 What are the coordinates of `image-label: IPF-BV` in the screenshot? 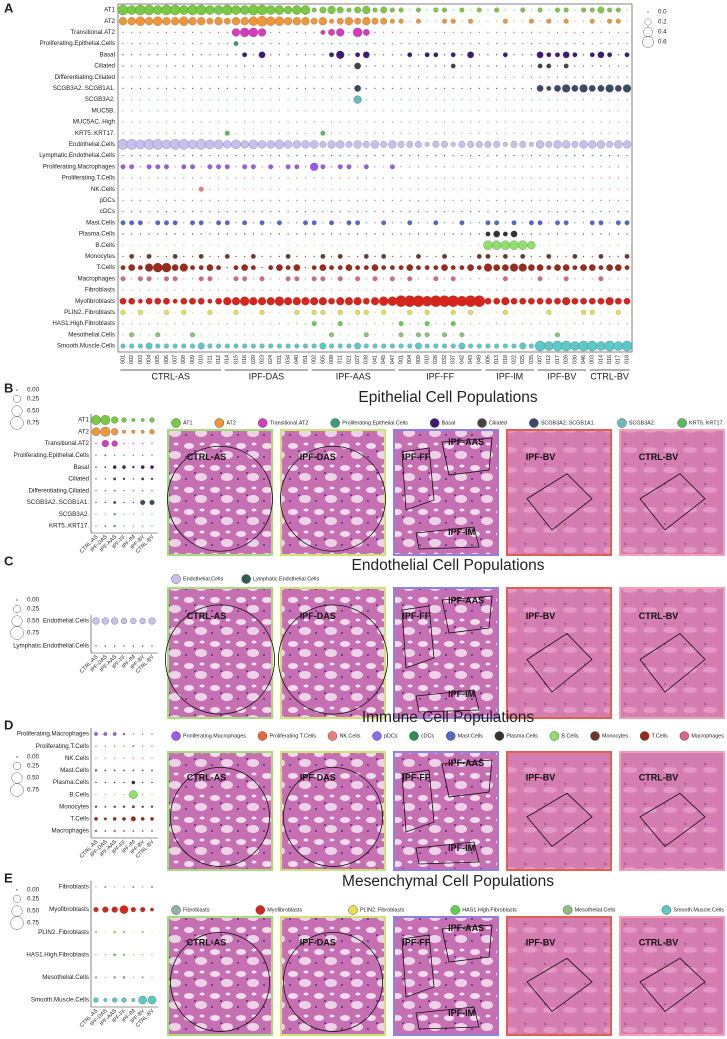 It's located at (541, 777).